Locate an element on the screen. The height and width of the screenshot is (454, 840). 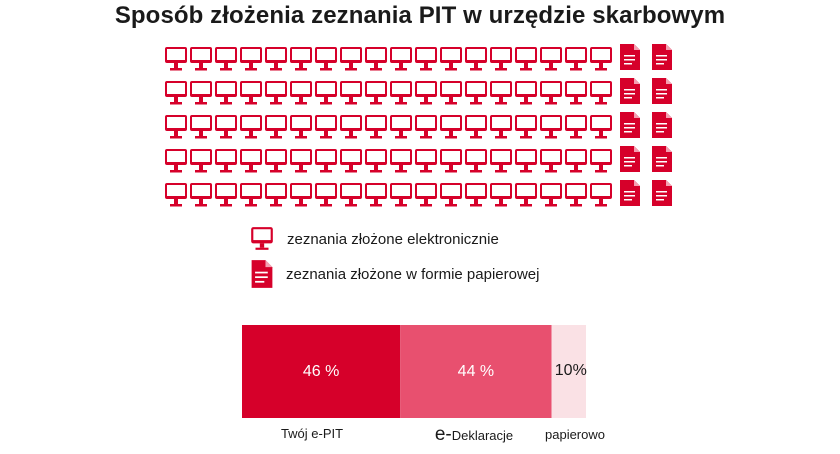
legend-electronic-label: zeznania złożone elektronicznie is located at coordinates (393, 239).